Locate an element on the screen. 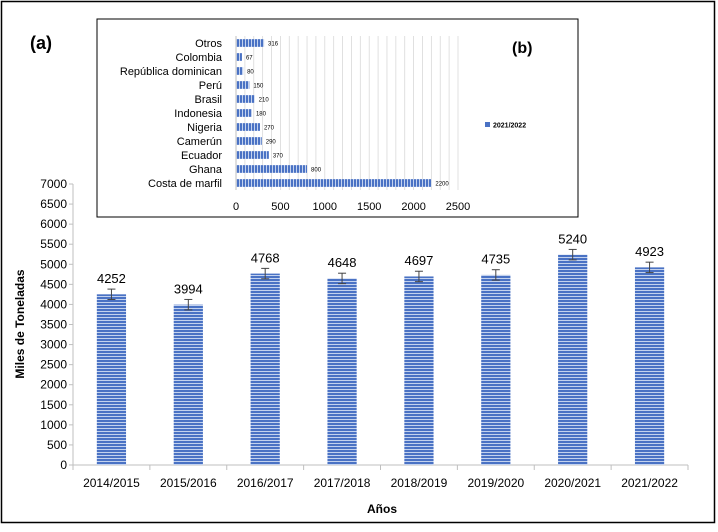  inset-legend: 2021/2022 is located at coordinates (505, 126).